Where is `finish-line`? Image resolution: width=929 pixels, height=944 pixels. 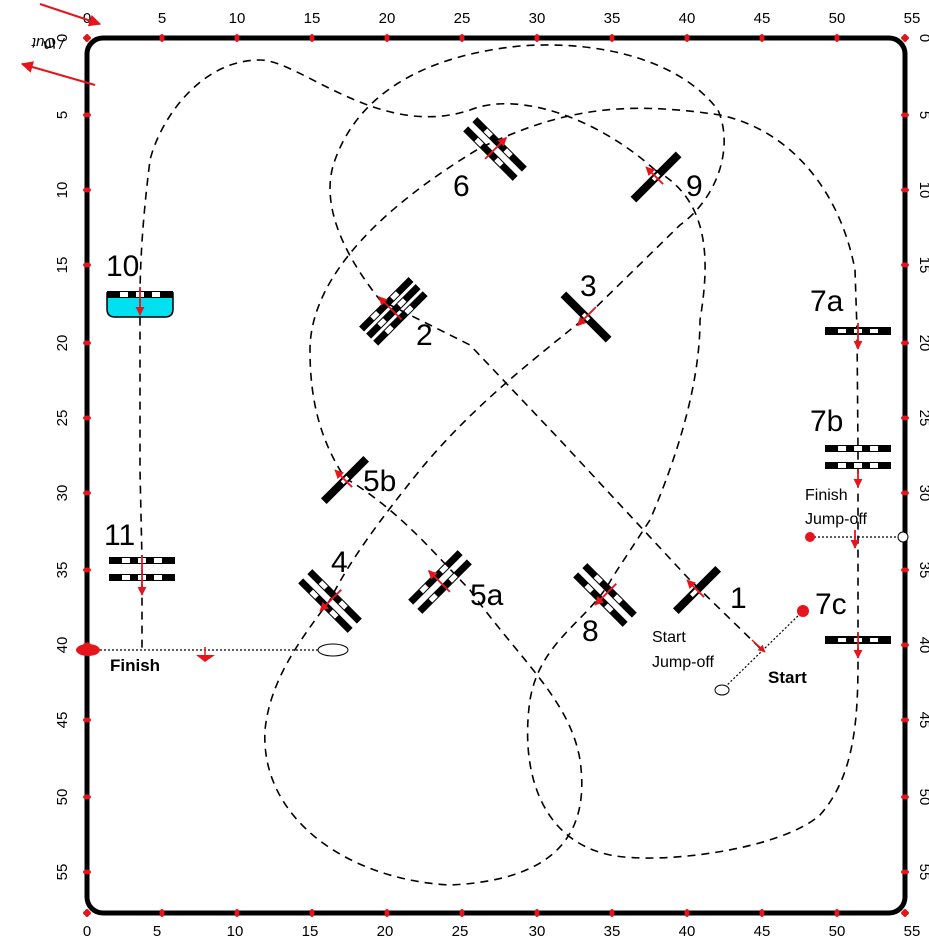 finish-line is located at coordinates (212, 652).